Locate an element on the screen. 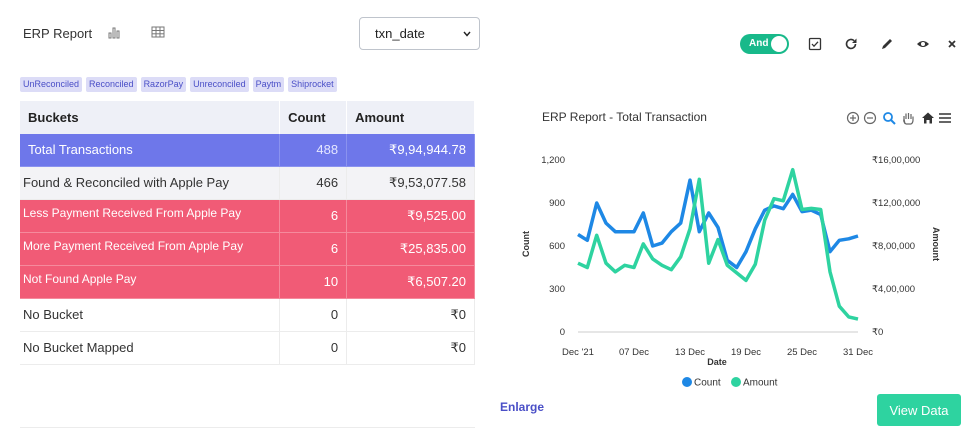 Image resolution: width=979 pixels, height=433 pixels. bucket-name: Found & Reconciled with Apple Pay is located at coordinates (150, 183).